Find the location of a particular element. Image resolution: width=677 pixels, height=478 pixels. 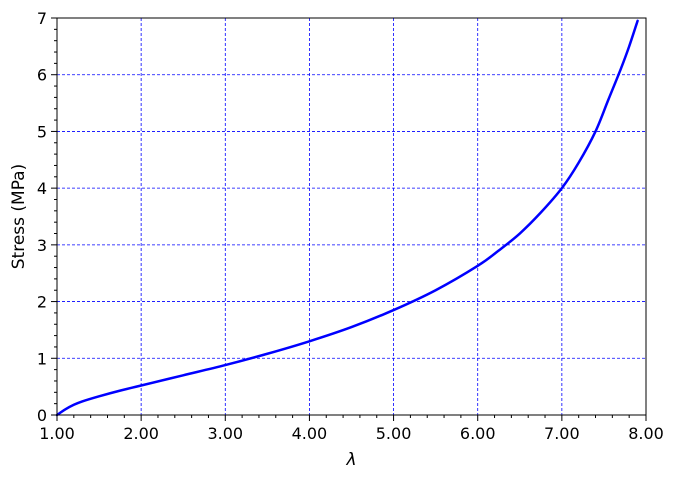

x-tick-label: 3.00 is located at coordinates (225, 433).